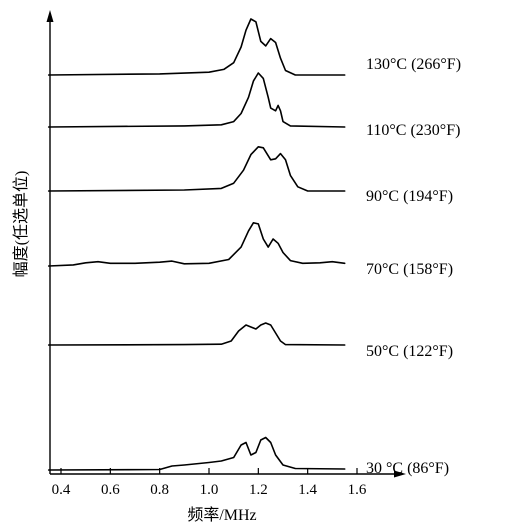  I want to click on x-tick-label: 0.8, so click(159, 490).